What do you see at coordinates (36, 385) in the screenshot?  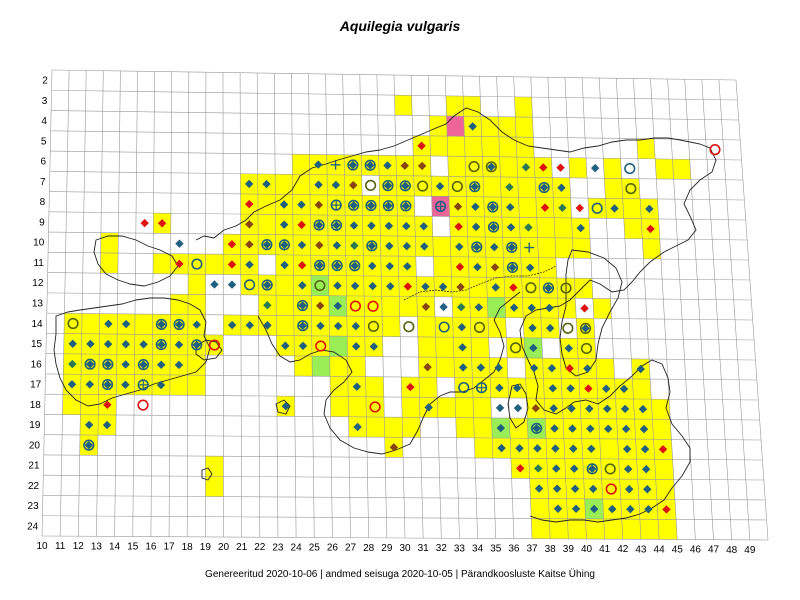 I see `row-label: 17` at bounding box center [36, 385].